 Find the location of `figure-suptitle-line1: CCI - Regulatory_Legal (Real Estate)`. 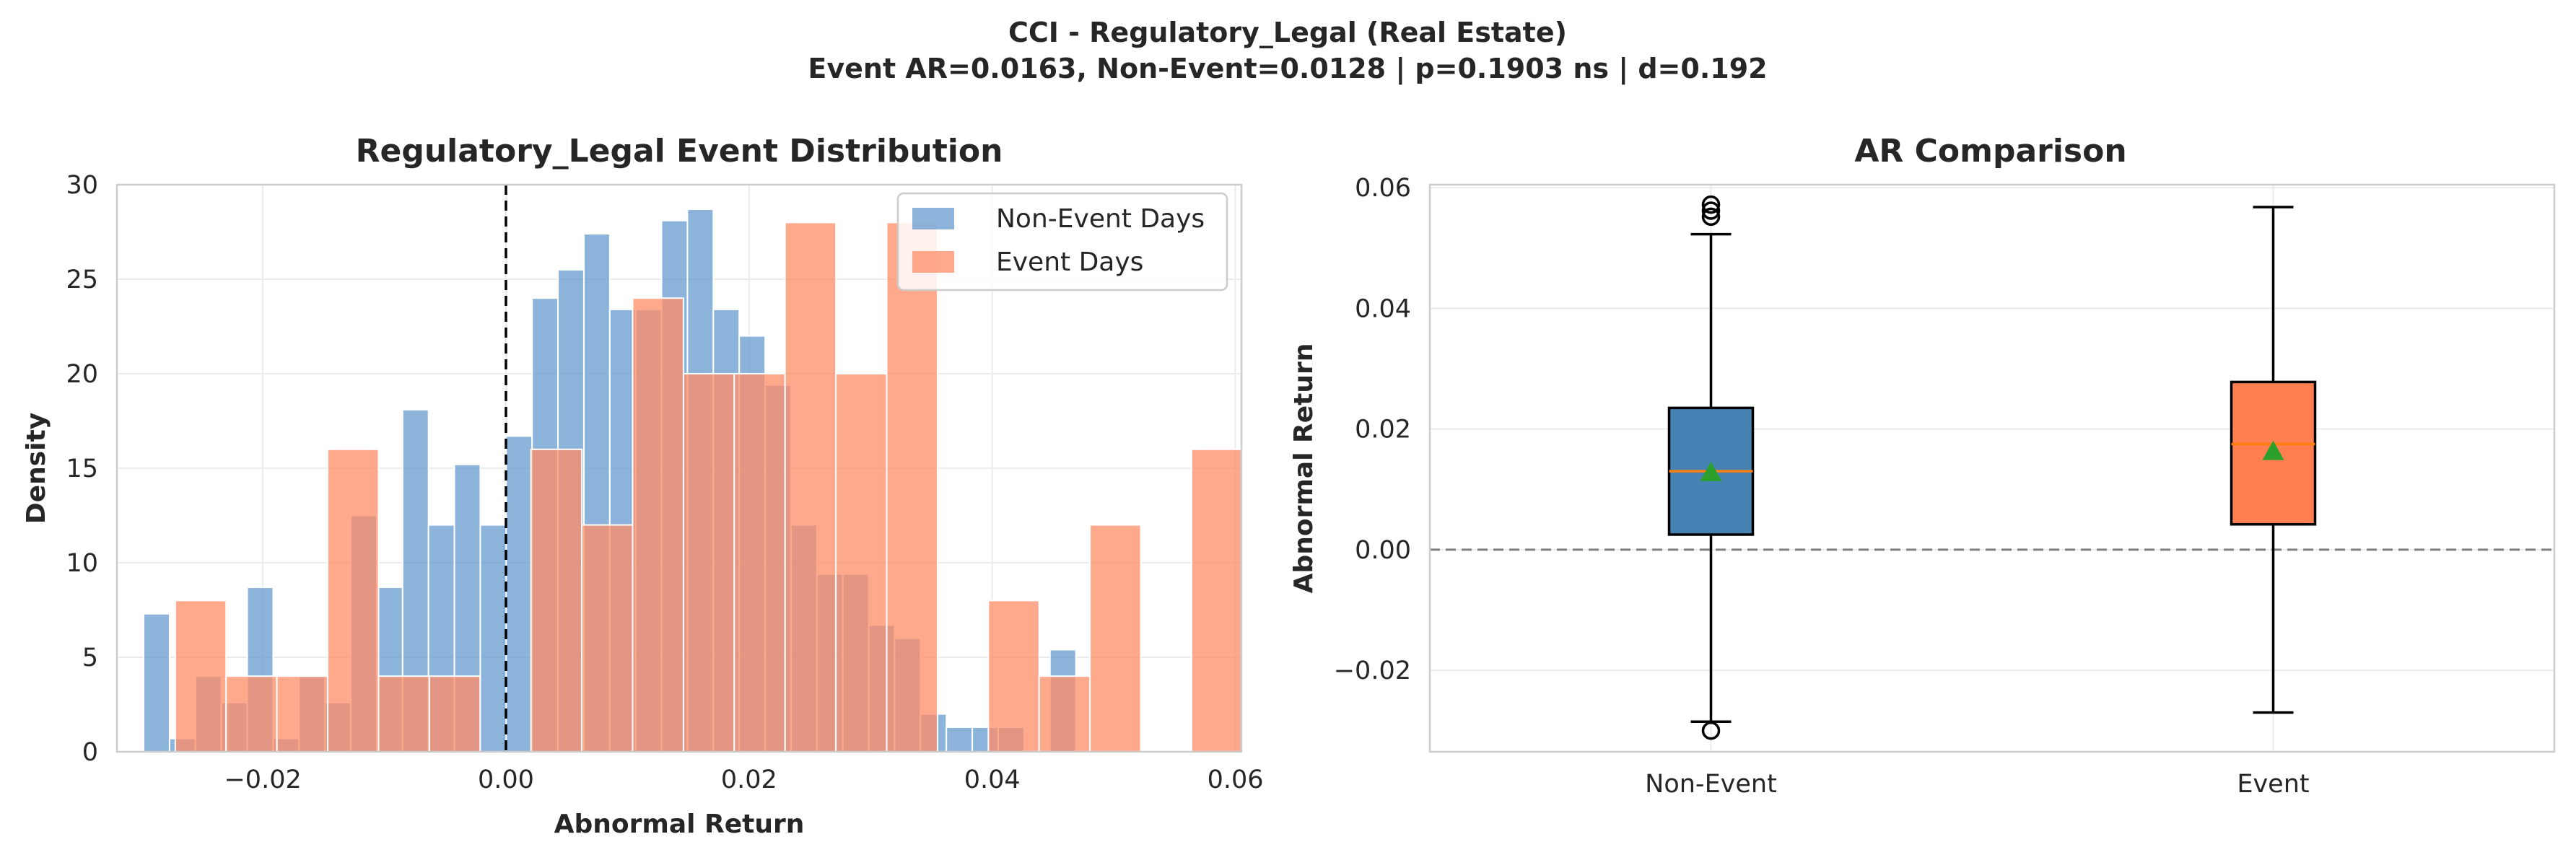

figure-suptitle-line1: CCI - Regulatory_Legal (Real Estate) is located at coordinates (1287, 32).